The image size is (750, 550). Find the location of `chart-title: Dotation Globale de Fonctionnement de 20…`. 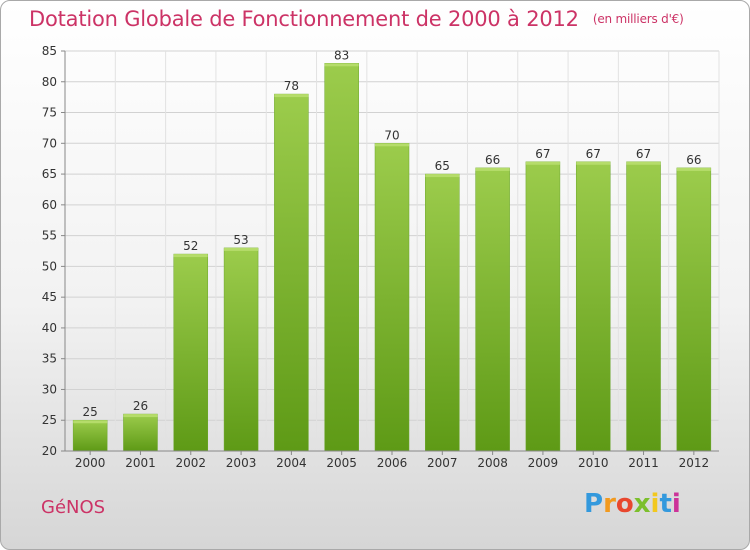

chart-title: Dotation Globale de Fonctionnement de 20… is located at coordinates (356, 19).